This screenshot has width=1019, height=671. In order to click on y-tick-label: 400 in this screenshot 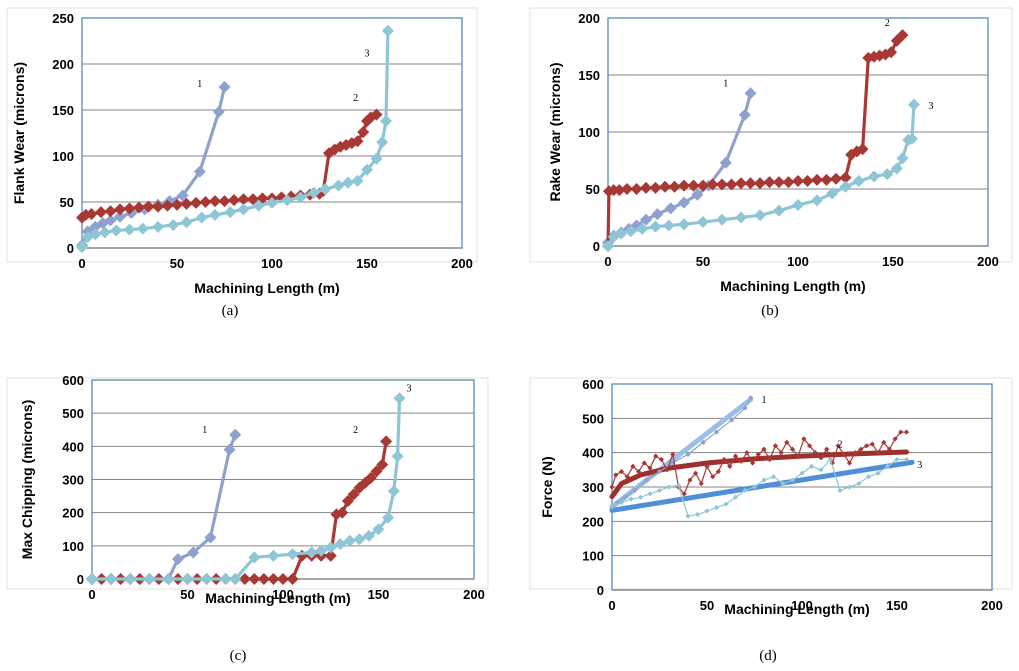, I will do `click(593, 453)`.